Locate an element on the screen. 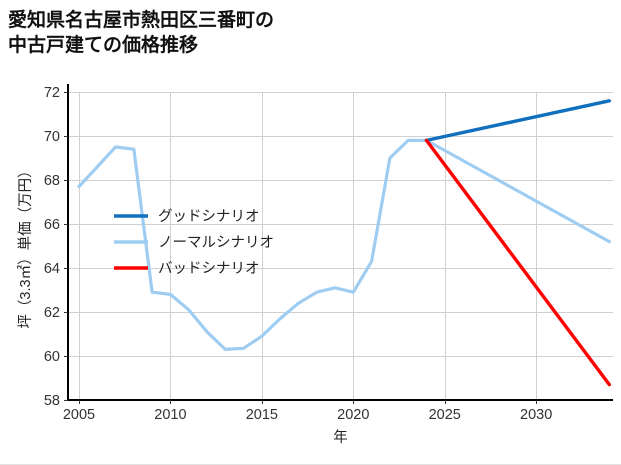 This screenshot has height=465, width=621. x-tick-label: 2025 is located at coordinates (445, 415).